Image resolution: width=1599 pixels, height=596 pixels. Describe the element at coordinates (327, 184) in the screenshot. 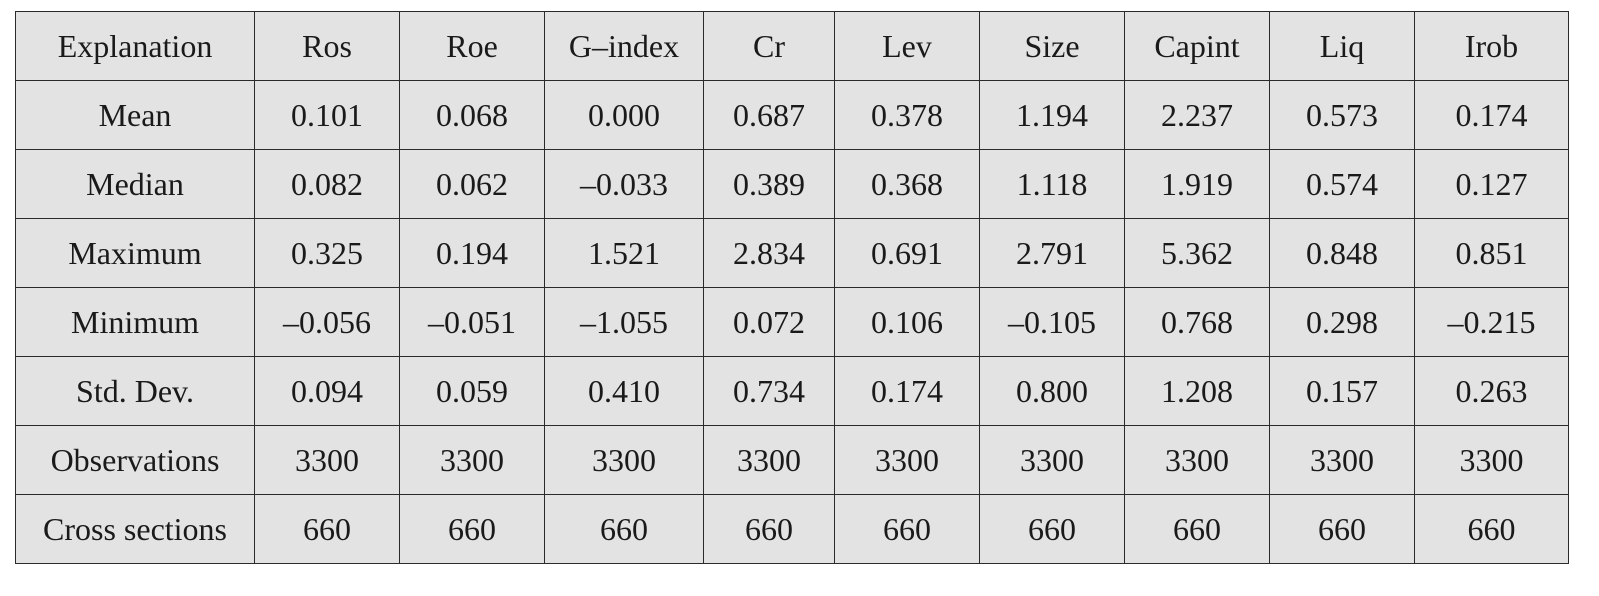

I see `cell-ros: 0.082` at that location.